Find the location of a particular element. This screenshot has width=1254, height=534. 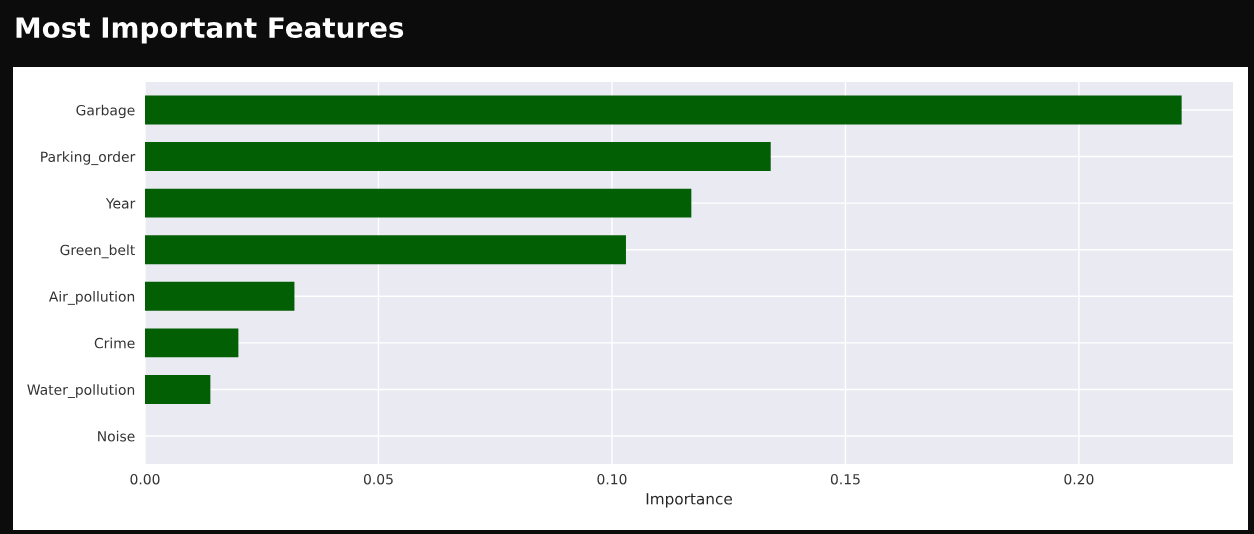

x-tick-label: 0.05 is located at coordinates (378, 479).